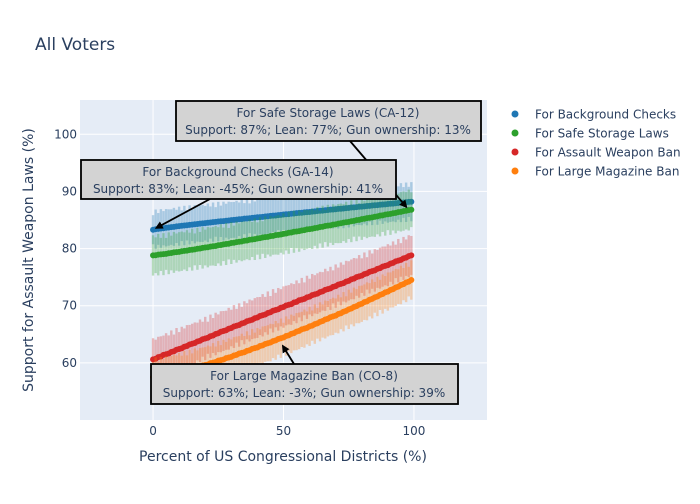 The height and width of the screenshot is (504, 700). Describe the element at coordinates (328, 113) in the screenshot. I see `annotation-title: For Safe Storage Laws (CA-12)` at that location.